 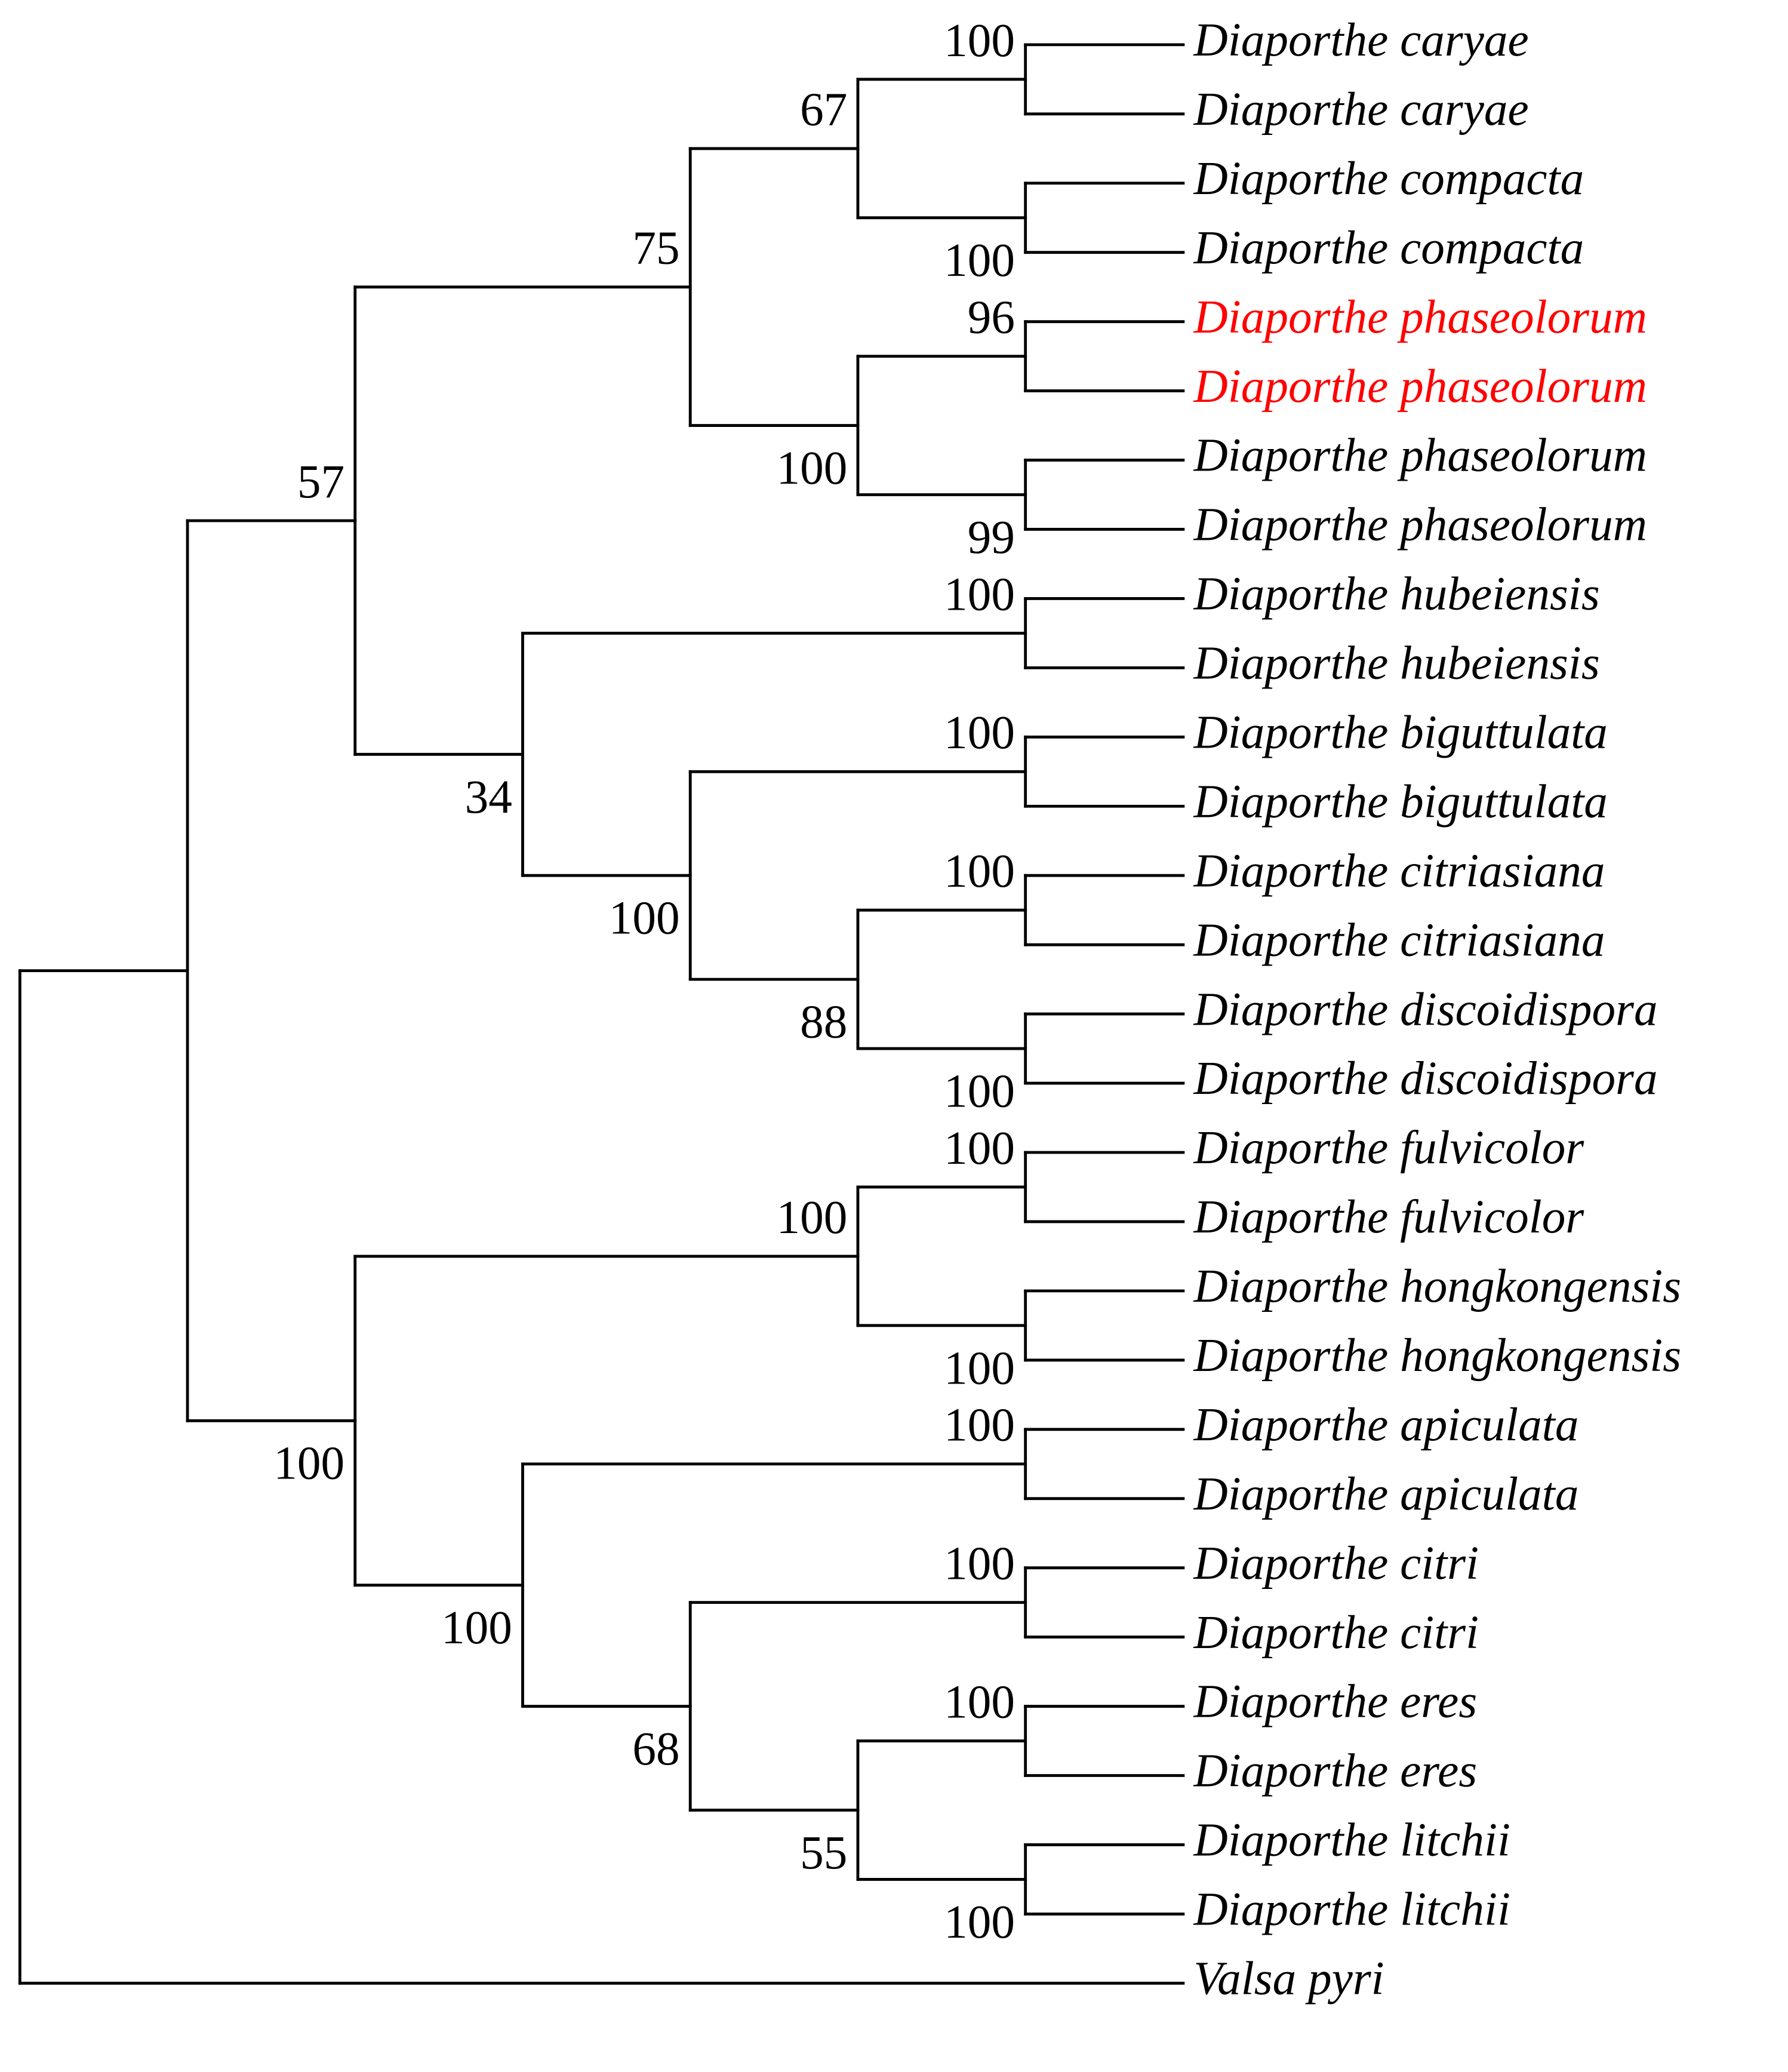 What do you see at coordinates (991, 537) in the screenshot?
I see `bootstrap-support: 99` at bounding box center [991, 537].